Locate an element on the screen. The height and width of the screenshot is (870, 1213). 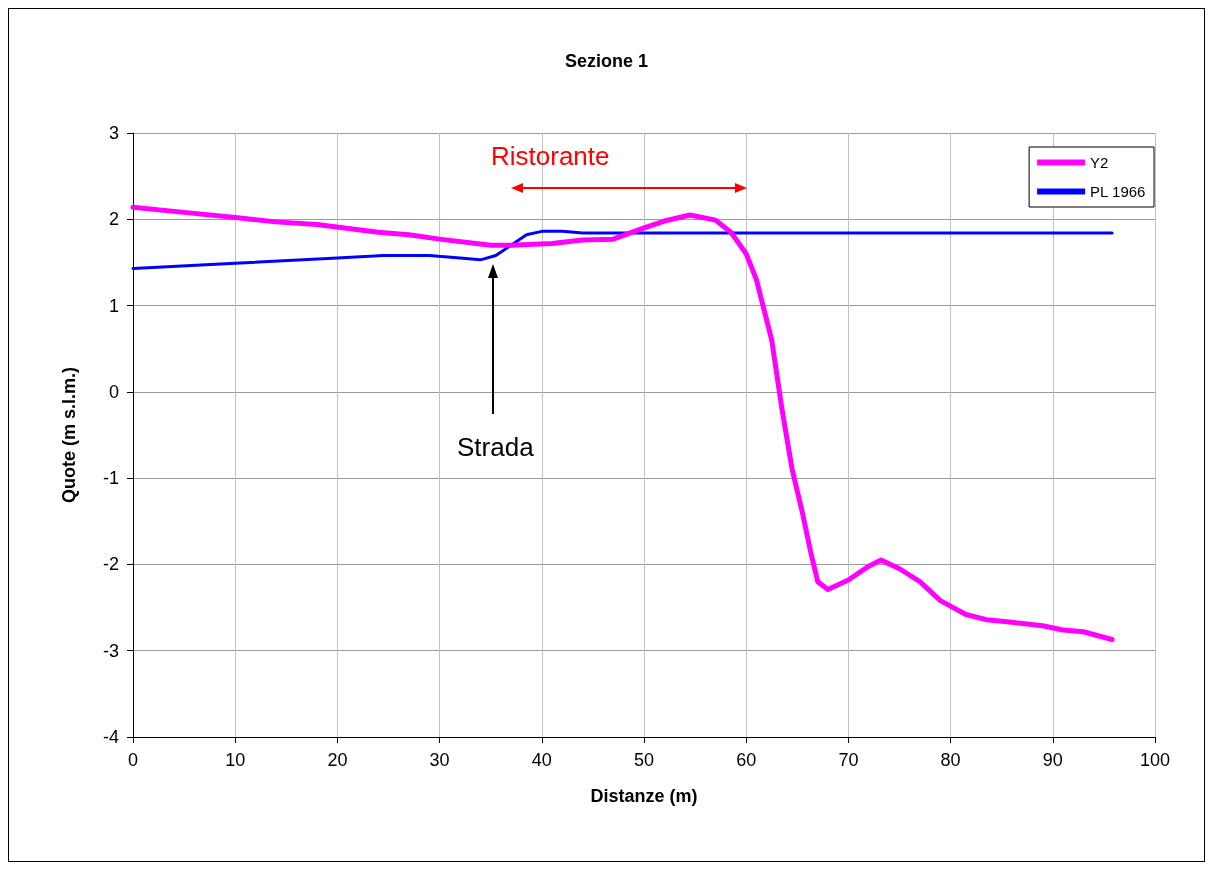
legend-label: PL 1966 is located at coordinates (1118, 191).